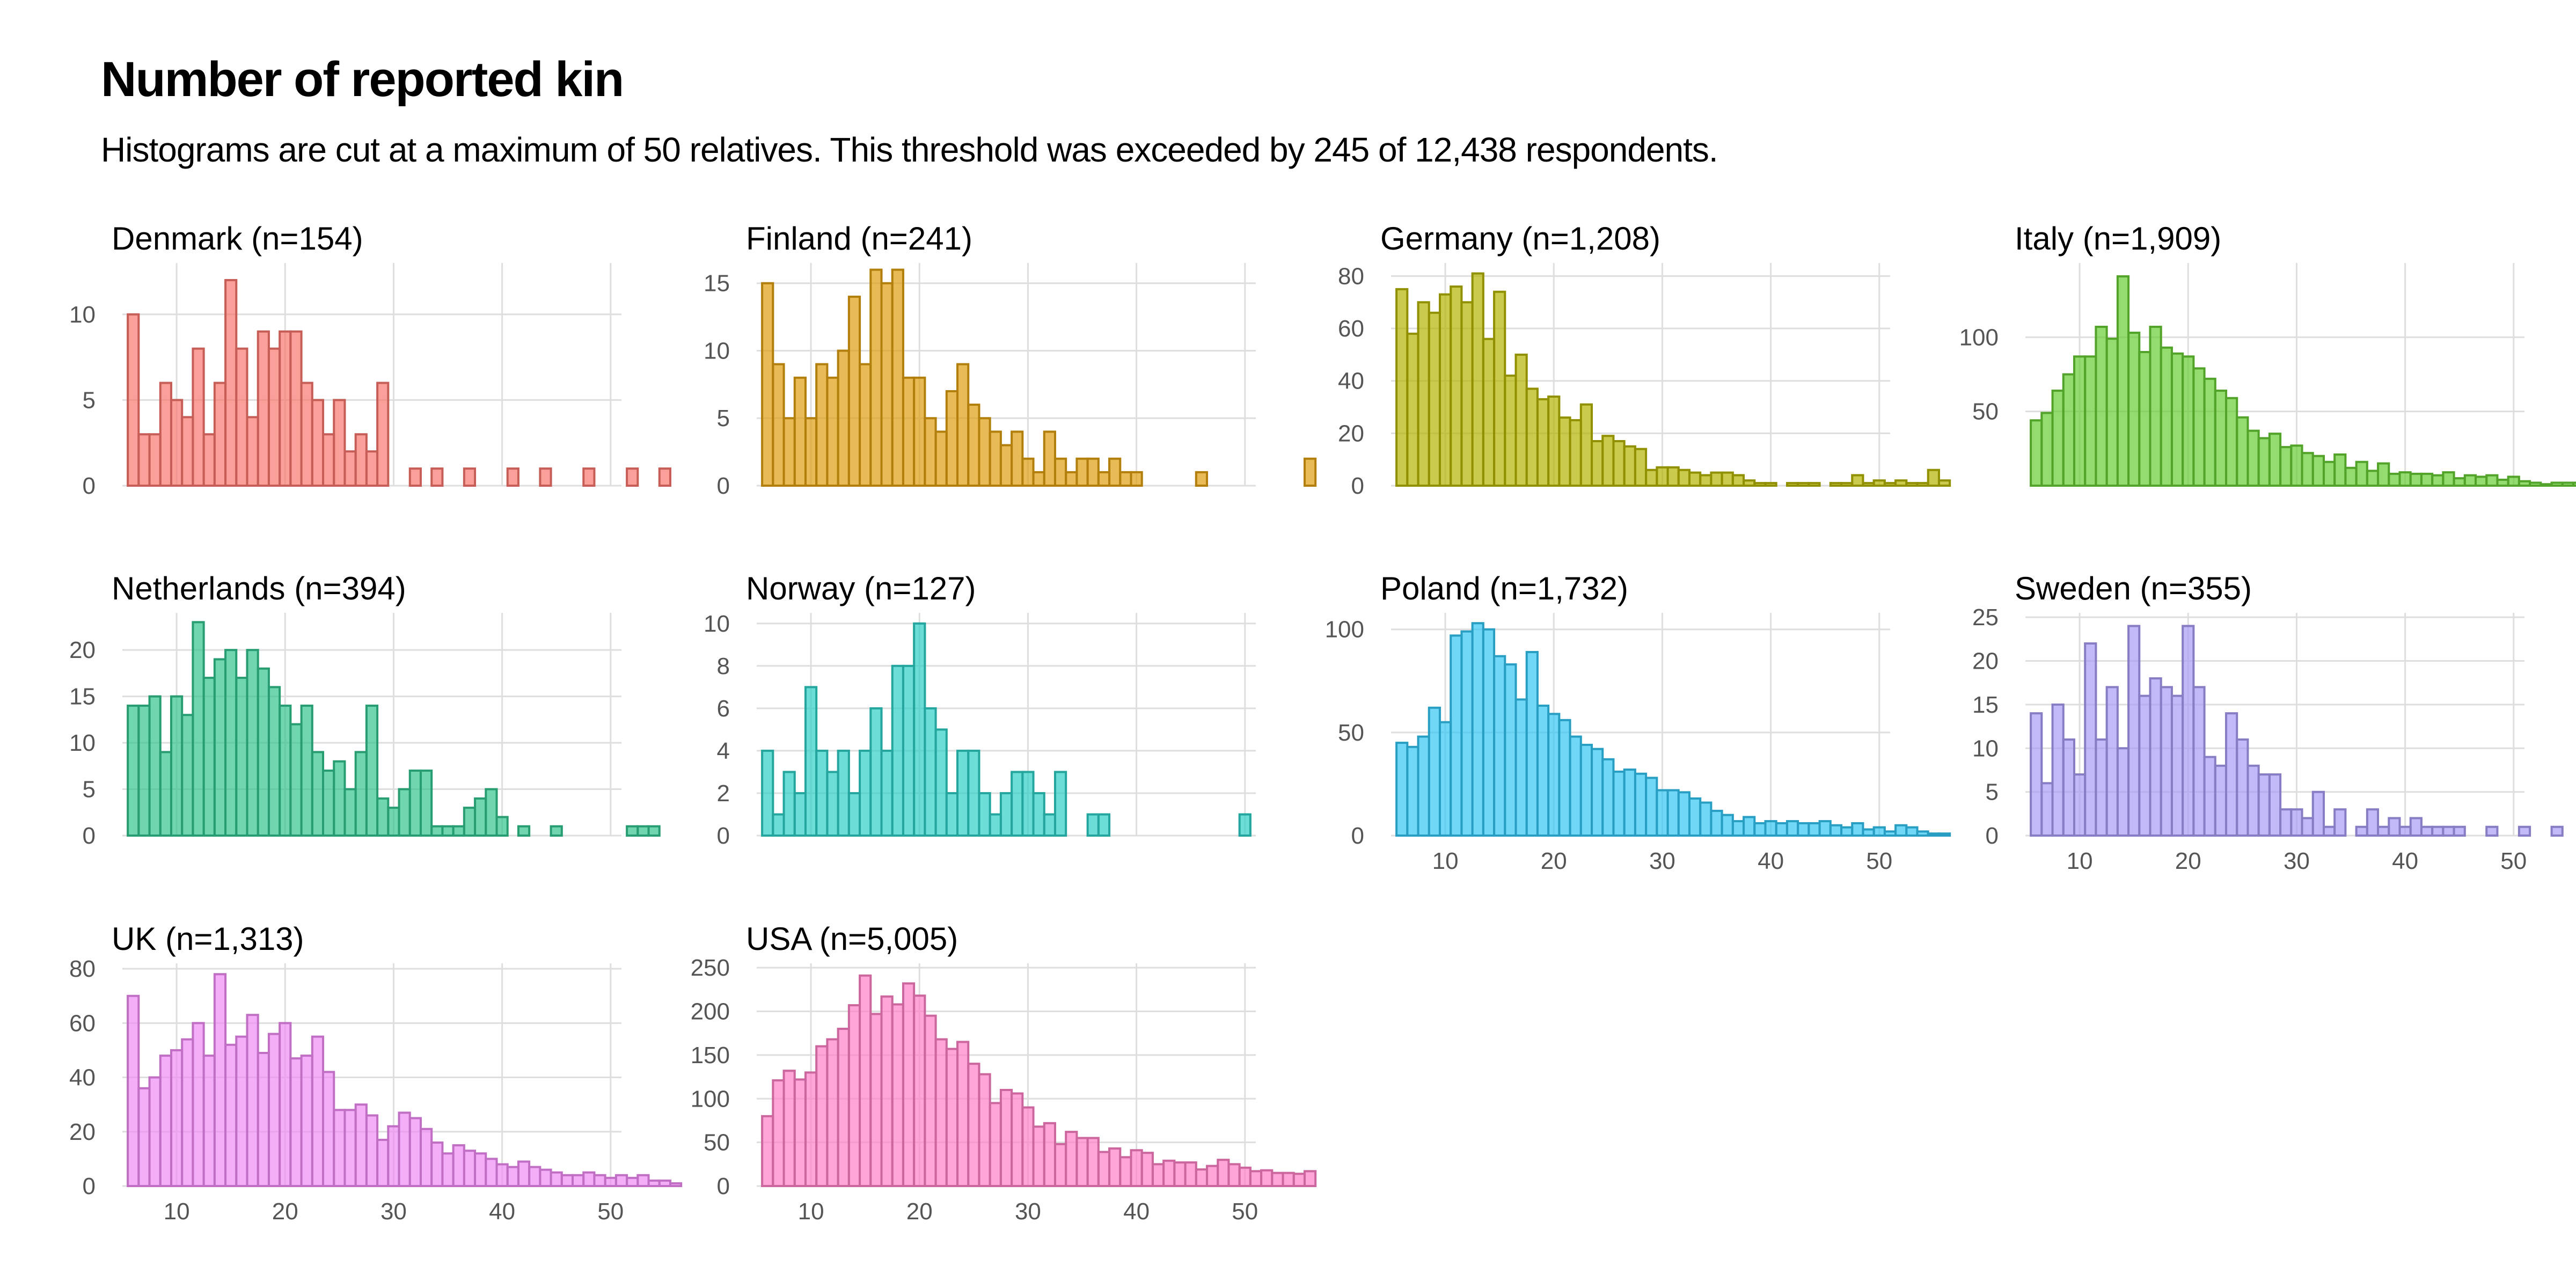  What do you see at coordinates (1771, 861) in the screenshot?
I see `x-tick-label: 40` at bounding box center [1771, 861].